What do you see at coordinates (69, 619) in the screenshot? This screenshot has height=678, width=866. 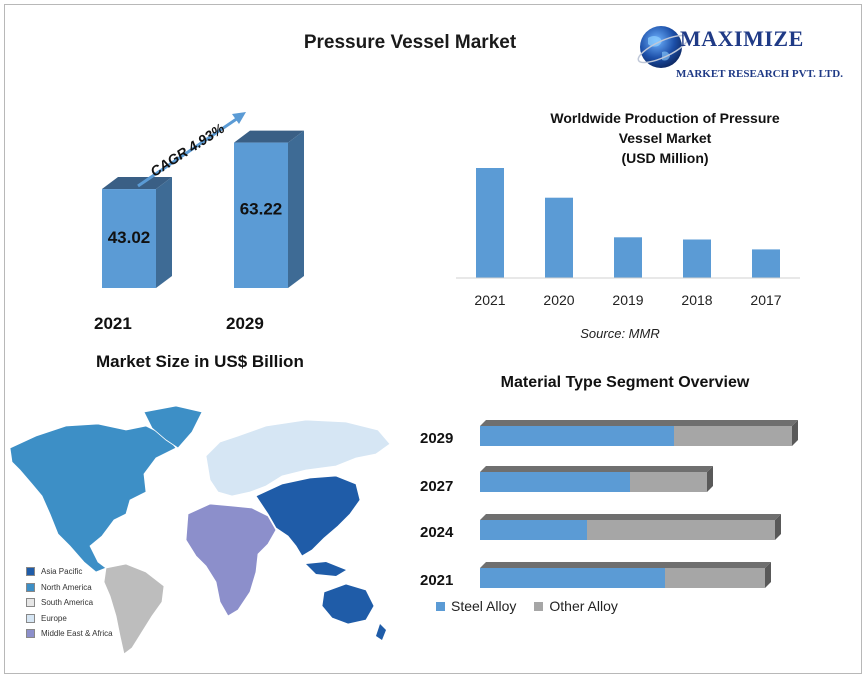 I see `map-legend-item: Europe` at bounding box center [69, 619].